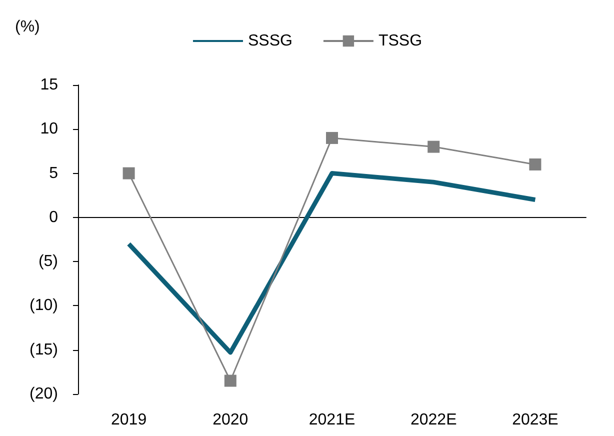 Image resolution: width=614 pixels, height=436 pixels. What do you see at coordinates (129, 420) in the screenshot?
I see `x-tick-label: 2019` at bounding box center [129, 420].